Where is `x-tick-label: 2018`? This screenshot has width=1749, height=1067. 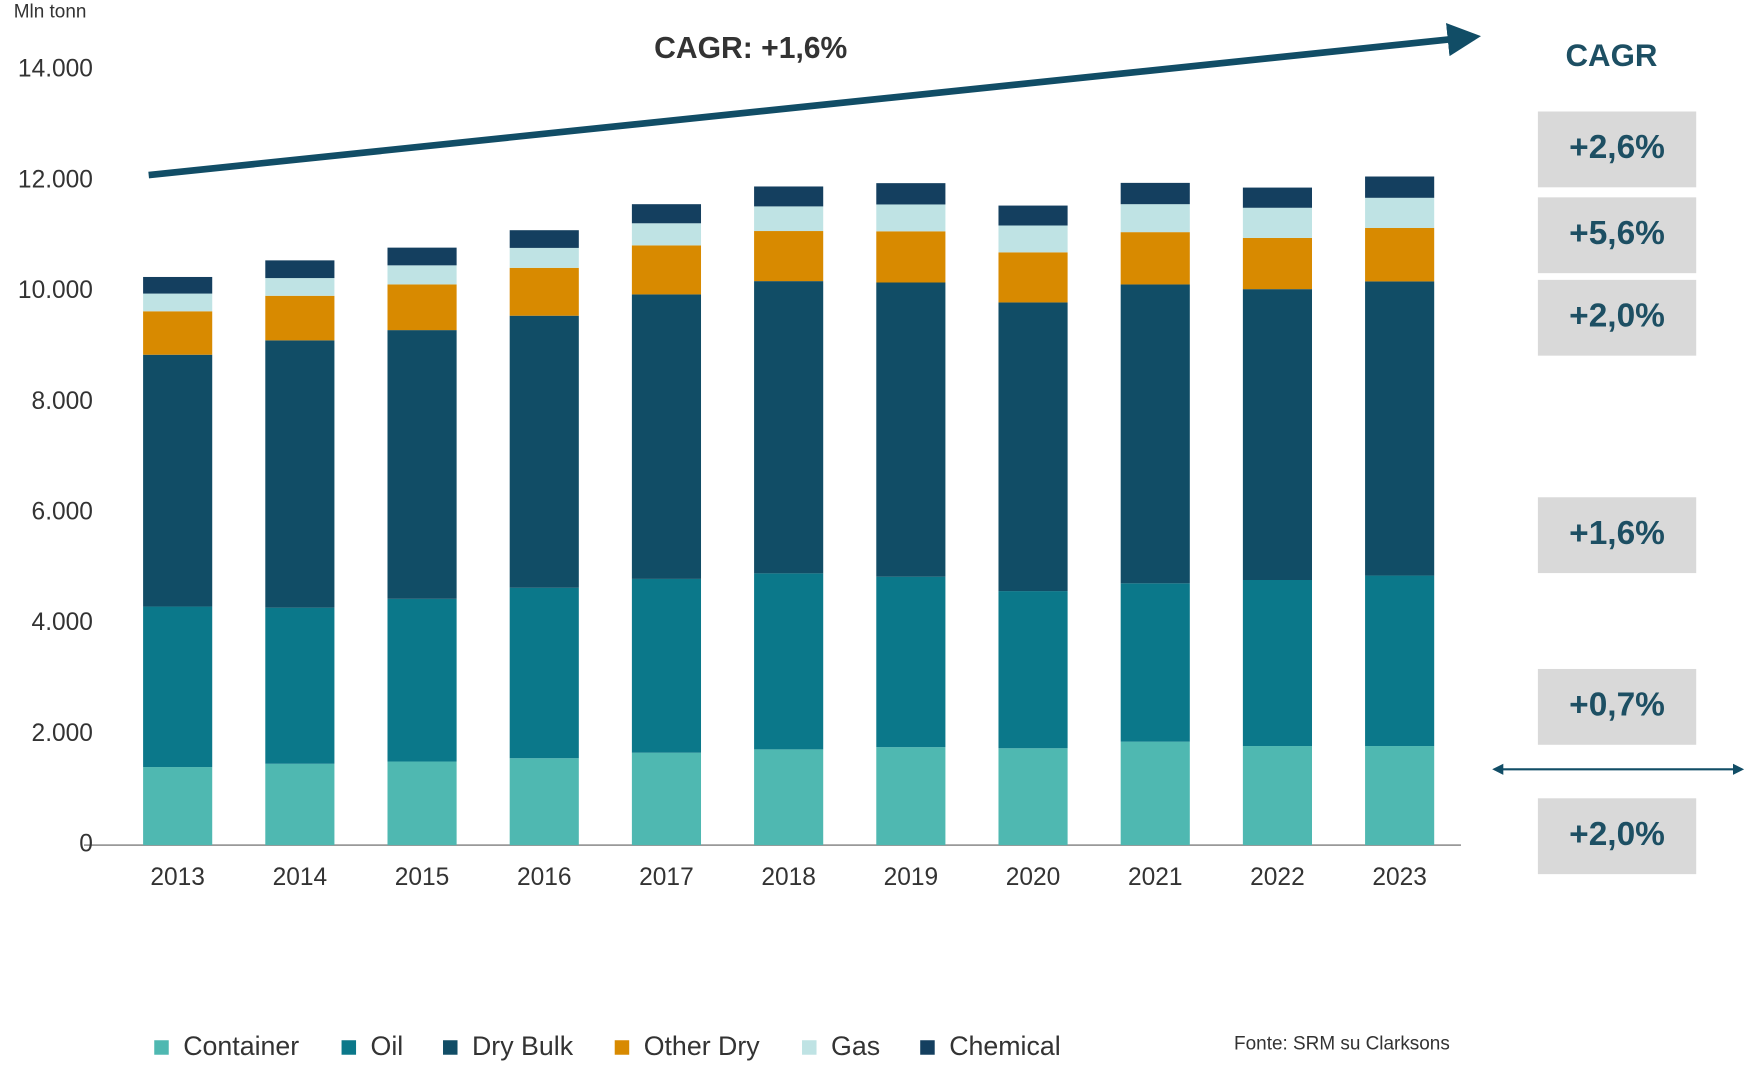 x-tick-label: 2018 is located at coordinates (788, 877).